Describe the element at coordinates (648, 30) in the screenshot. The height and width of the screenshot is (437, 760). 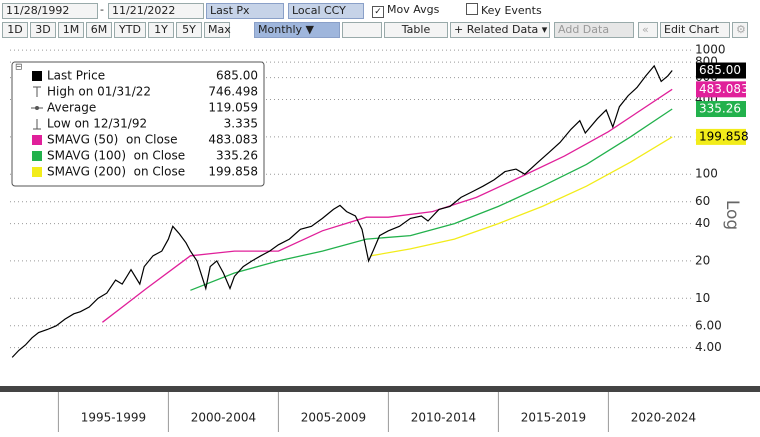
I see `collapse-button: «` at that location.